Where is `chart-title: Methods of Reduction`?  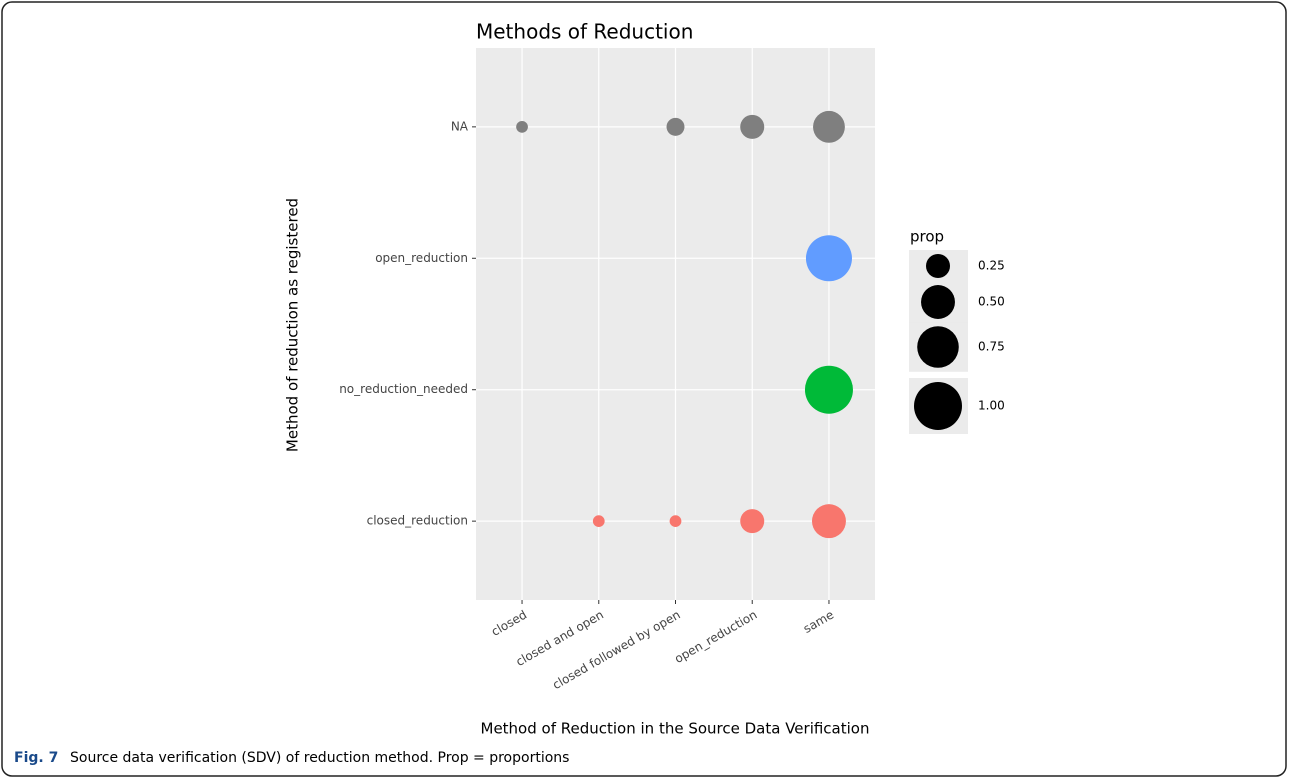 chart-title: Methods of Reduction is located at coordinates (584, 32).